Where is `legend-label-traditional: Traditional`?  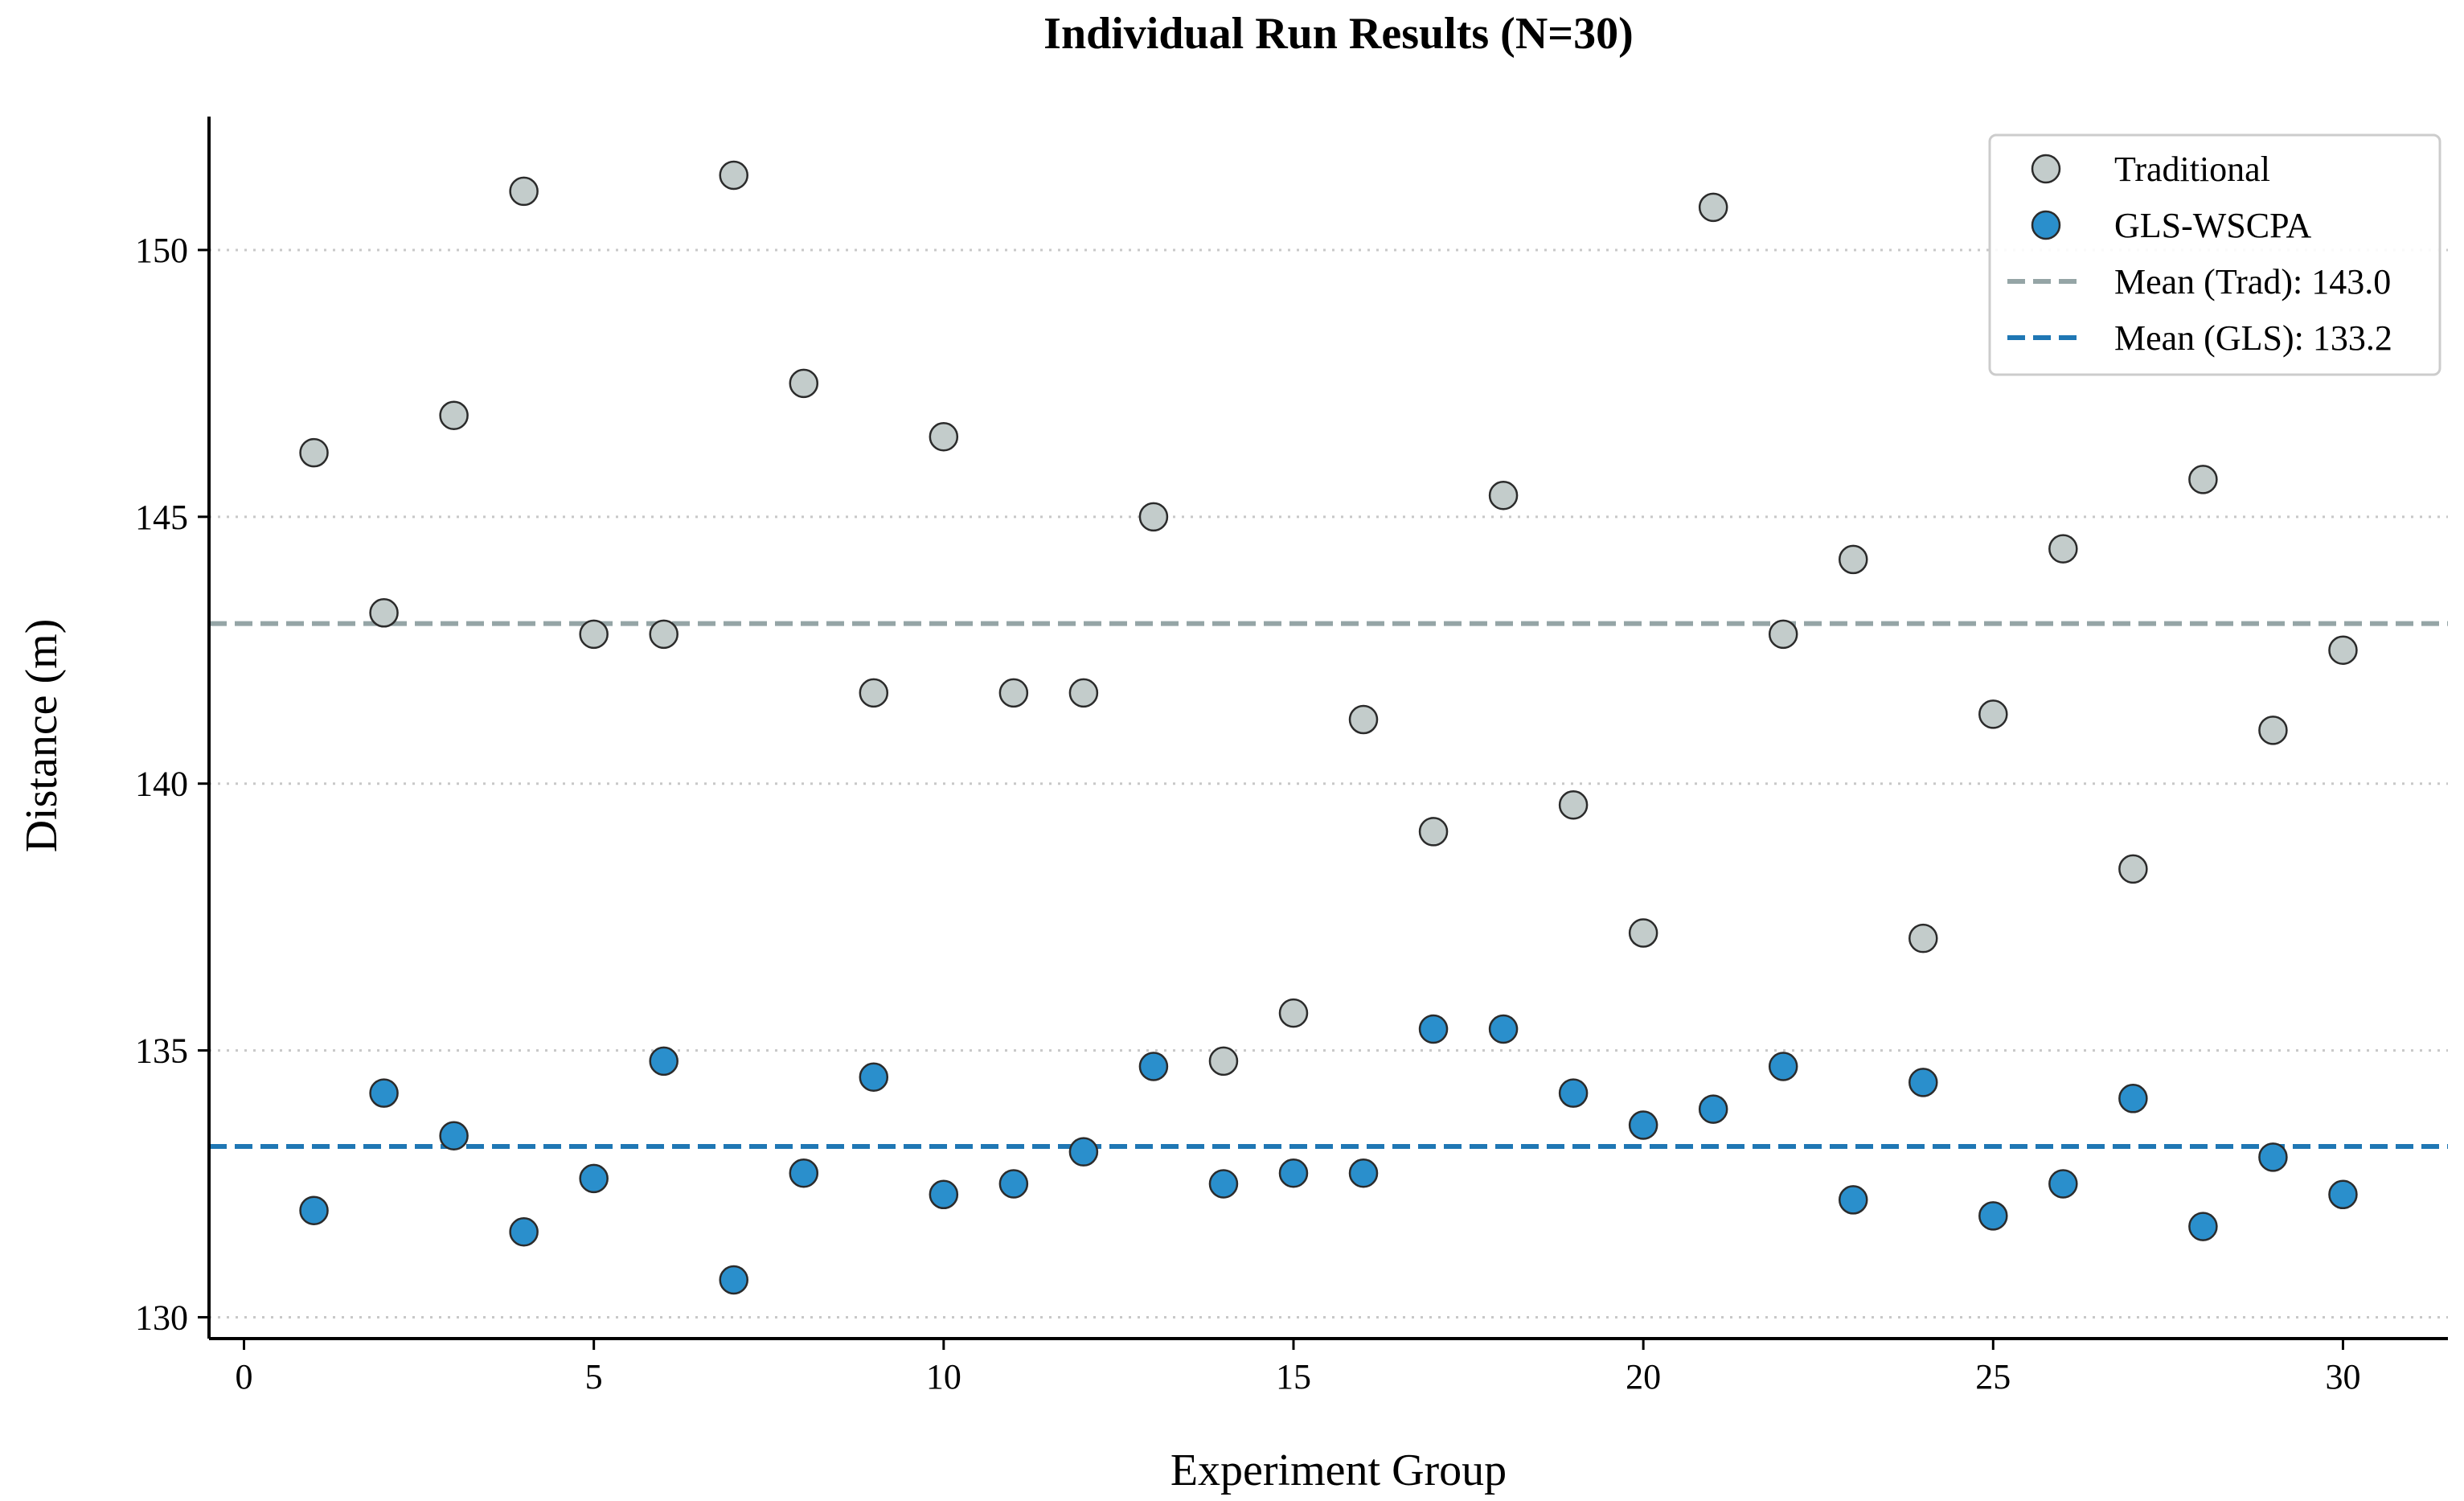
legend-label-traditional: Traditional is located at coordinates (2192, 169).